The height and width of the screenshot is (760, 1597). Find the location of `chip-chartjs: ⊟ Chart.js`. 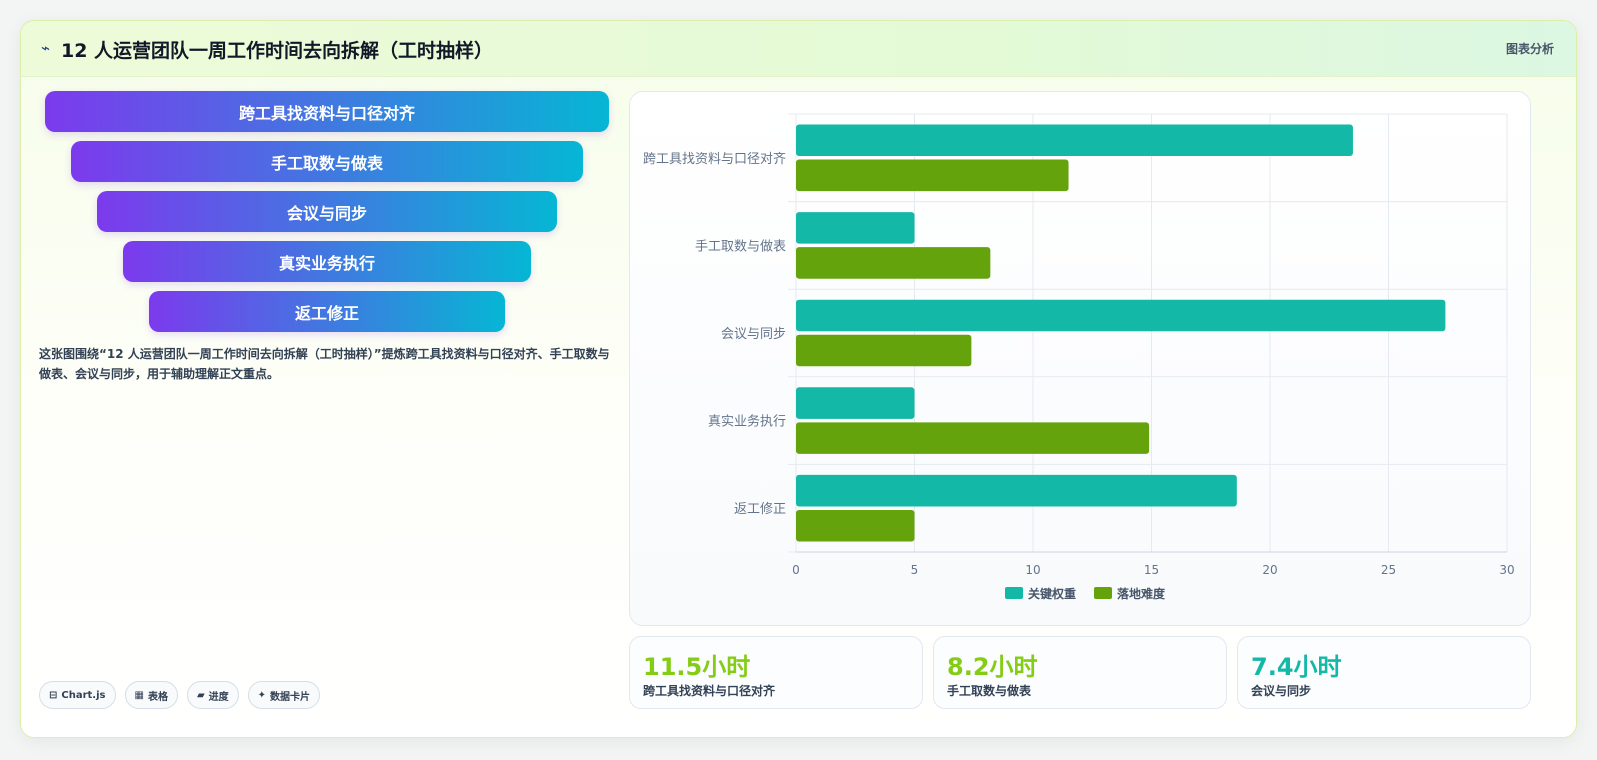

chip-chartjs: ⊟ Chart.js is located at coordinates (77, 695).